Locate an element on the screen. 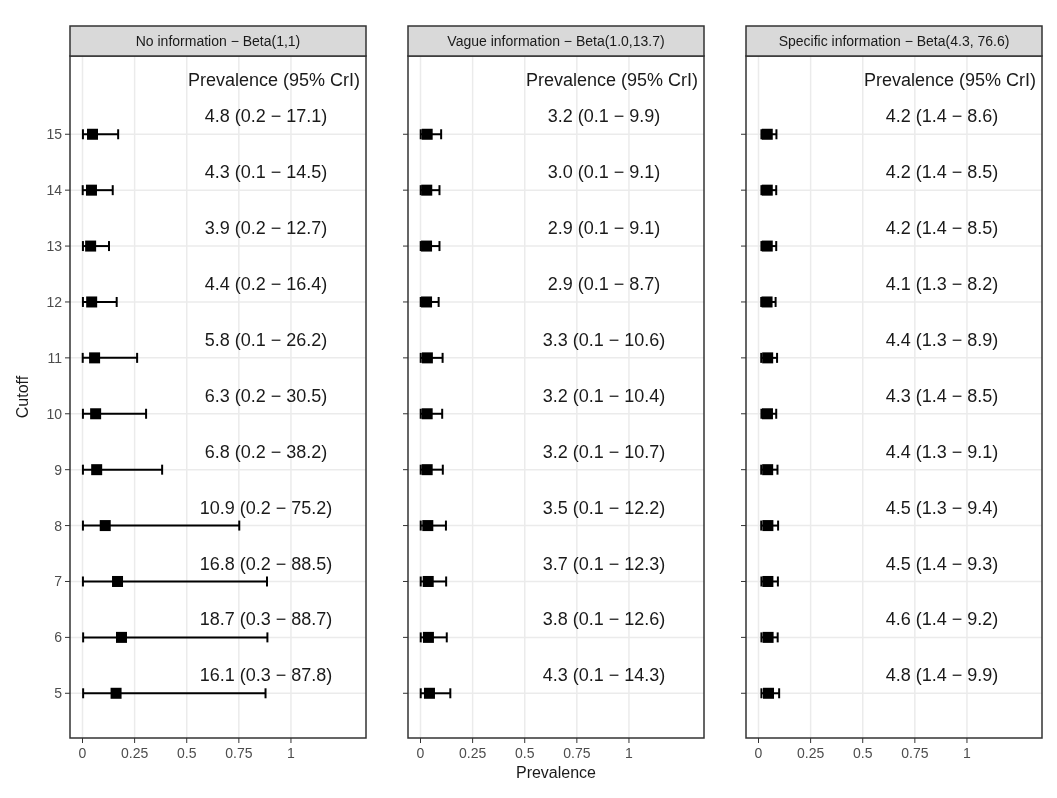 The image size is (1057, 798). chart-title: Vague information − Beta(1.0,13.7) is located at coordinates (556, 41).